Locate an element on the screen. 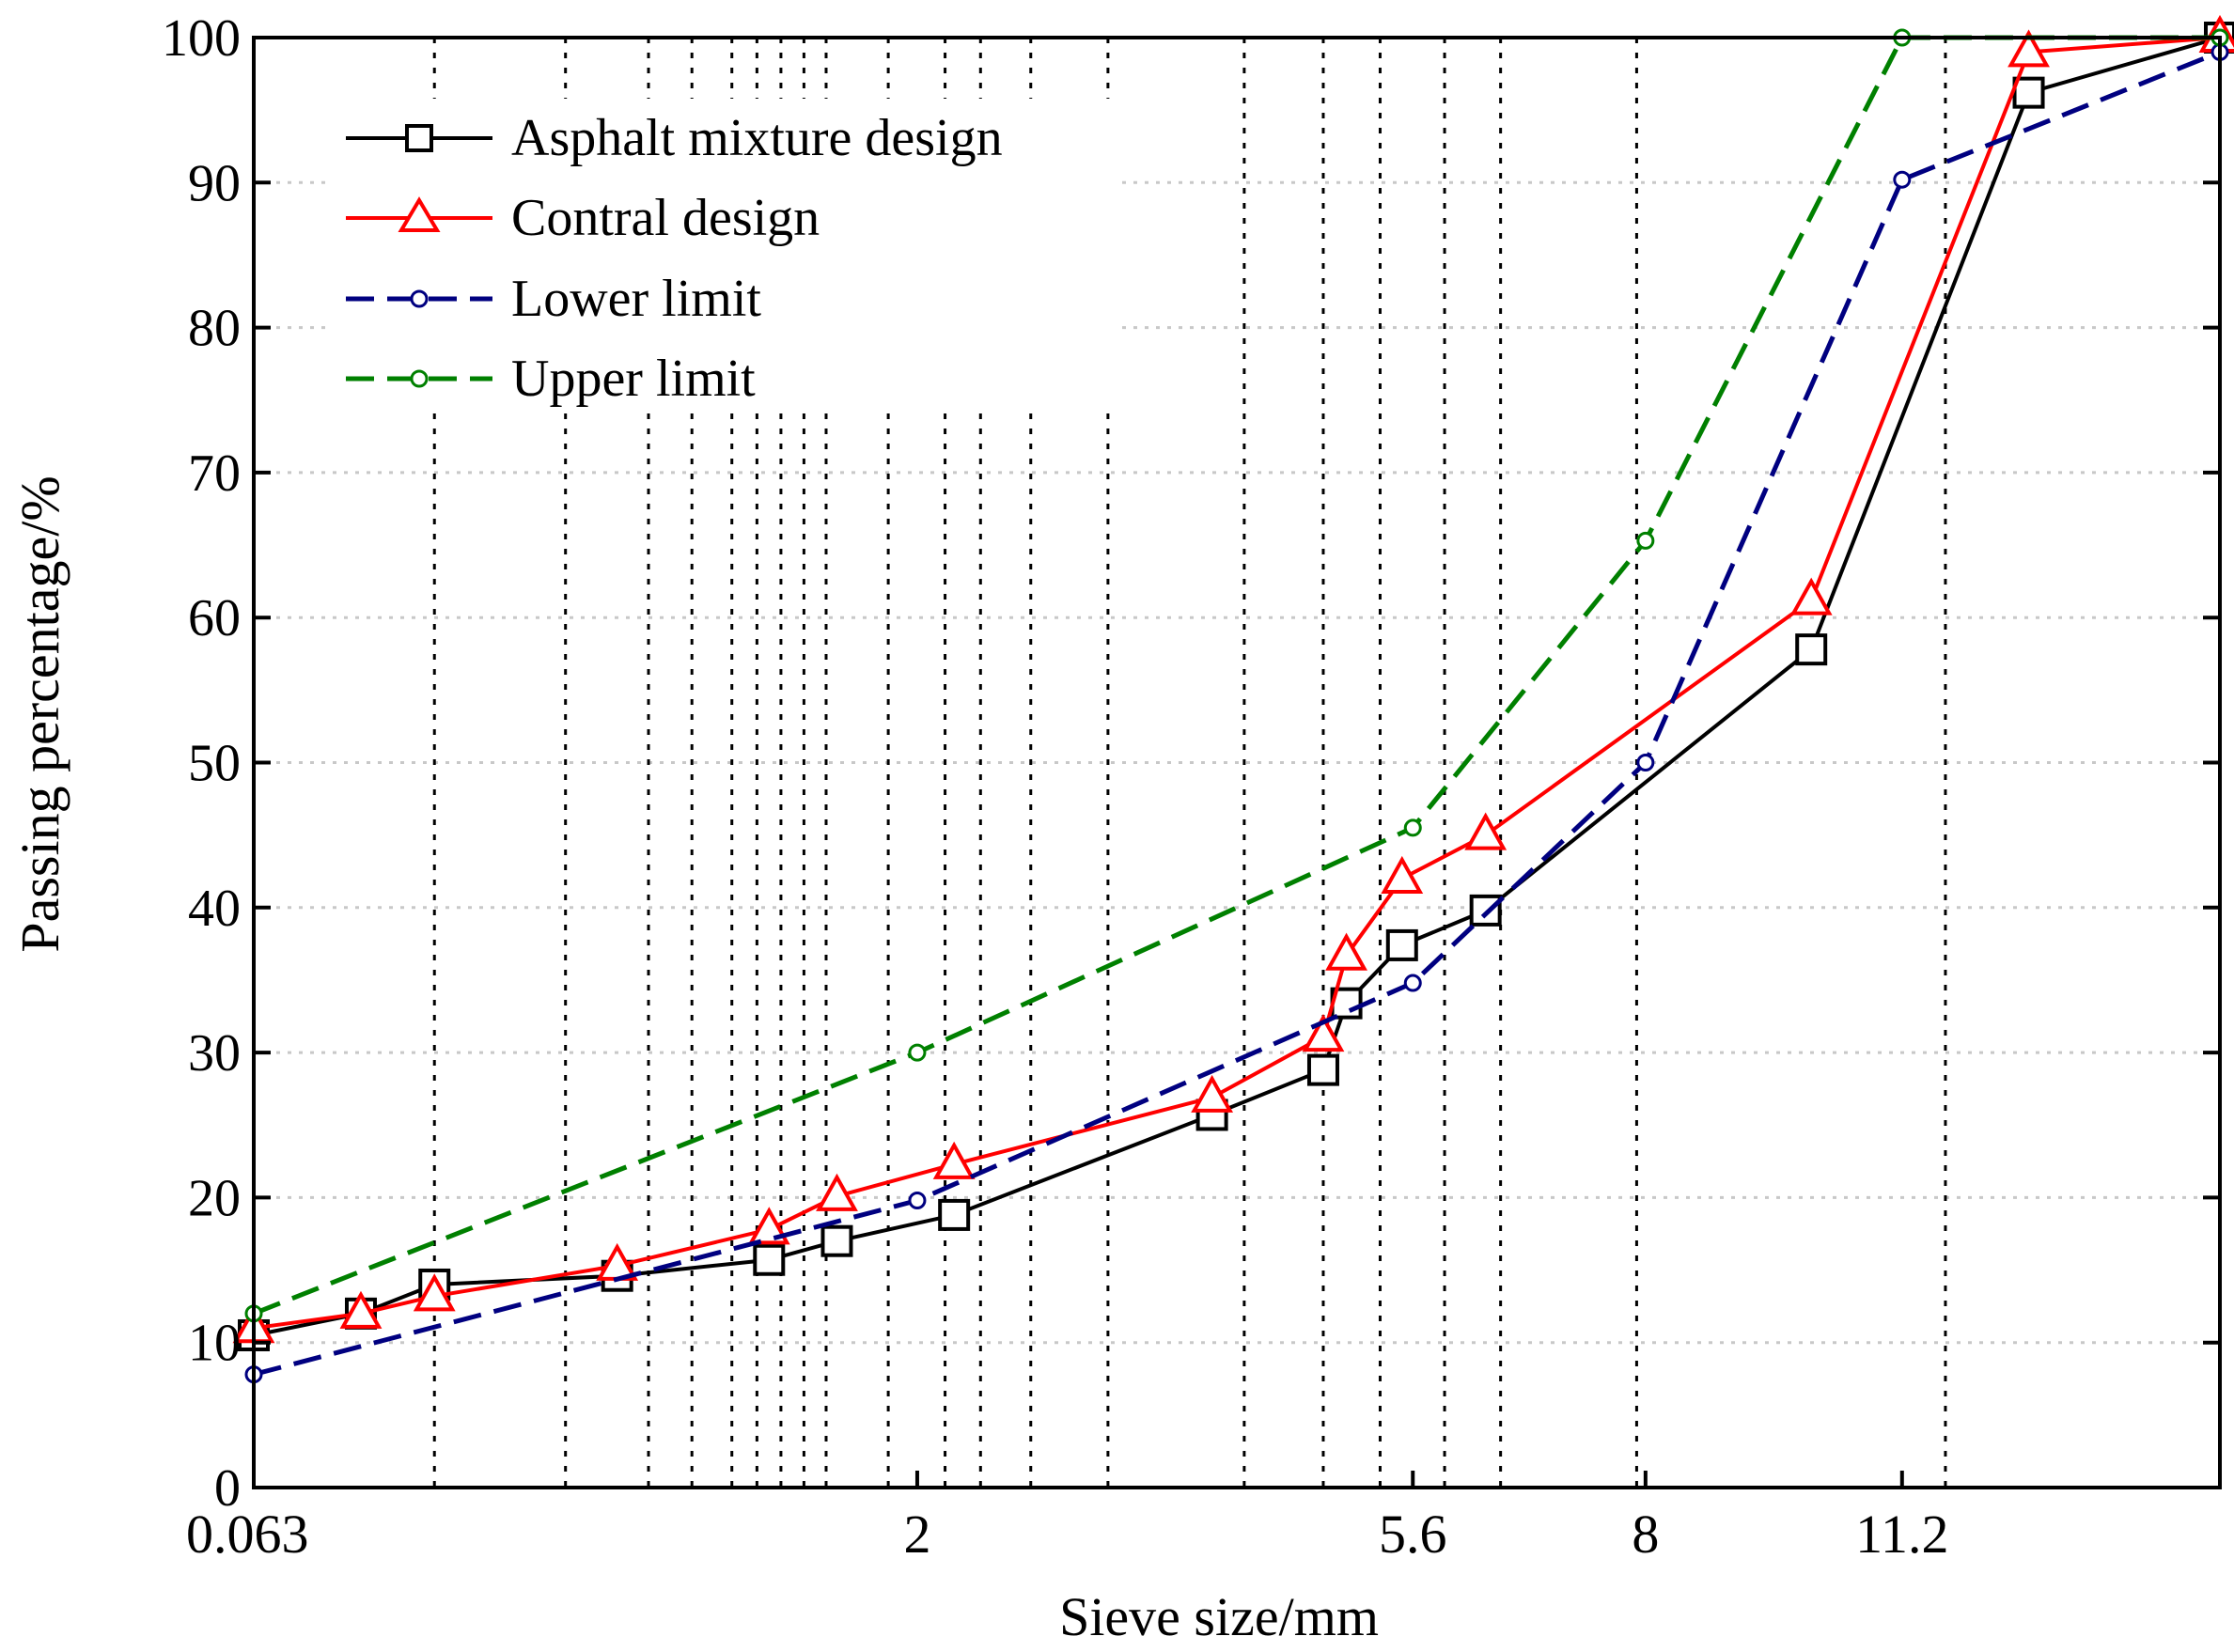  y-tick-label: 60 is located at coordinates (215, 618).